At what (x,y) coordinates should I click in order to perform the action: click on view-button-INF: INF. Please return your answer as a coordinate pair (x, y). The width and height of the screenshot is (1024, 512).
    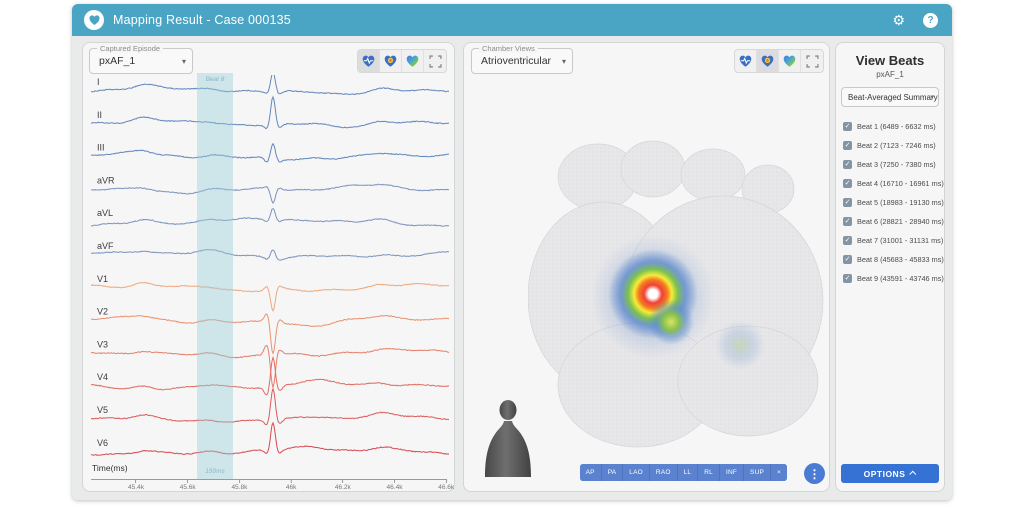
    Looking at the image, I should click on (732, 472).